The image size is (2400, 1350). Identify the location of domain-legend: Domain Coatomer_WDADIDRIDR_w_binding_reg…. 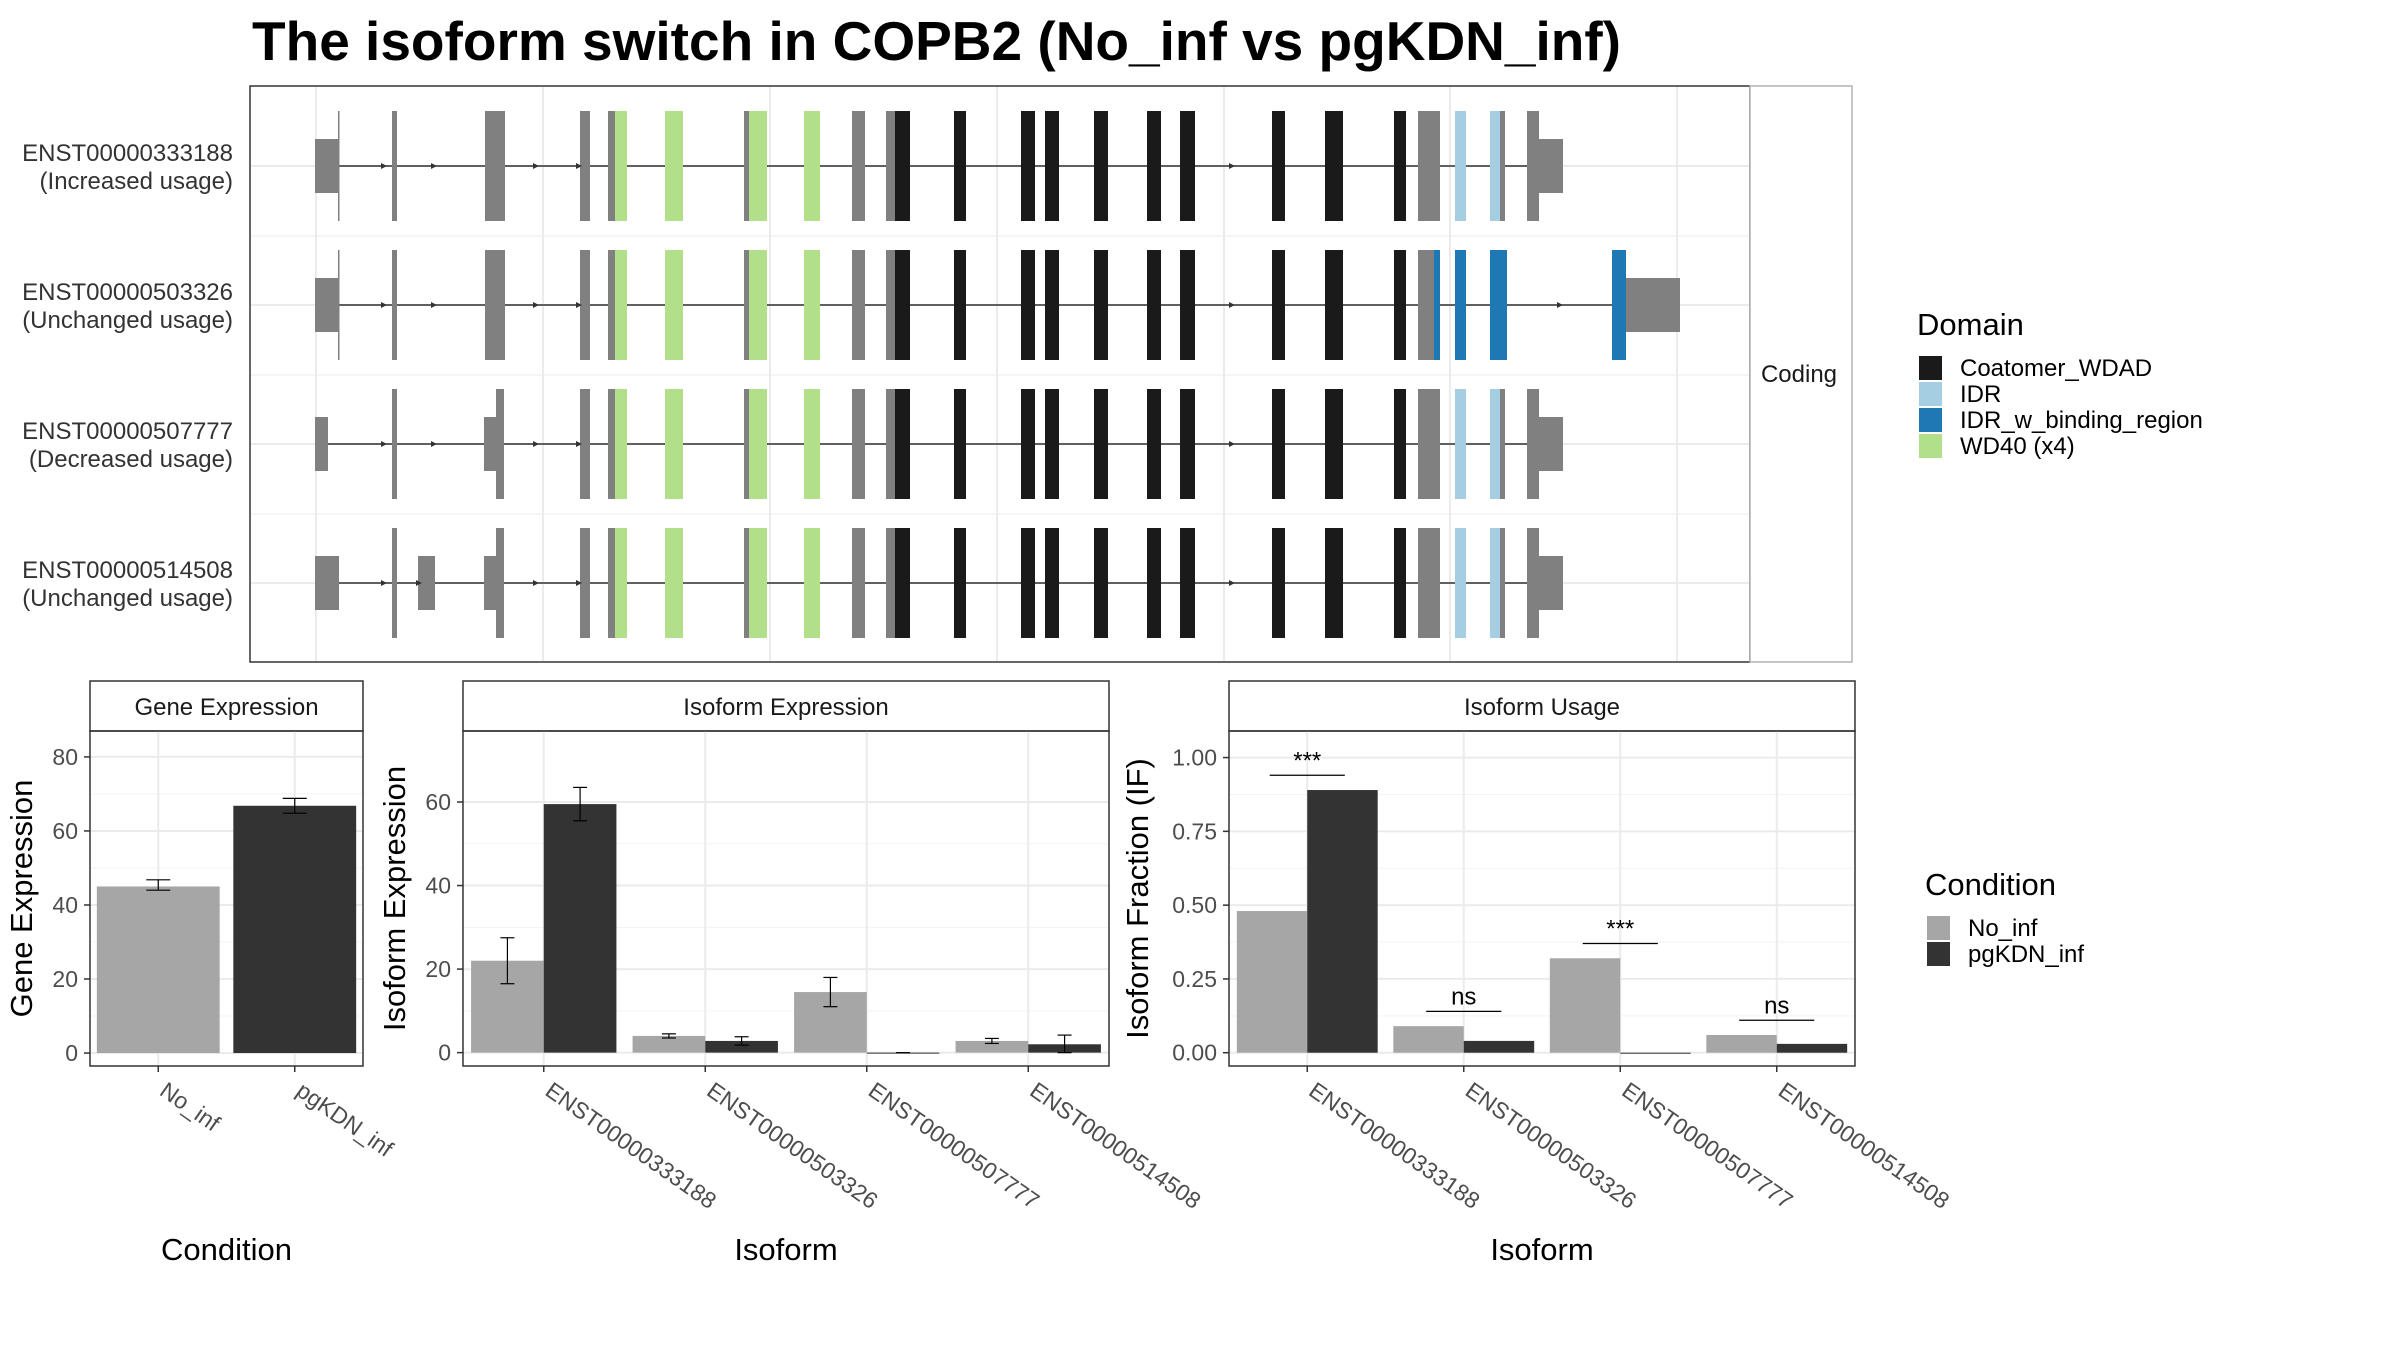
(2060, 383).